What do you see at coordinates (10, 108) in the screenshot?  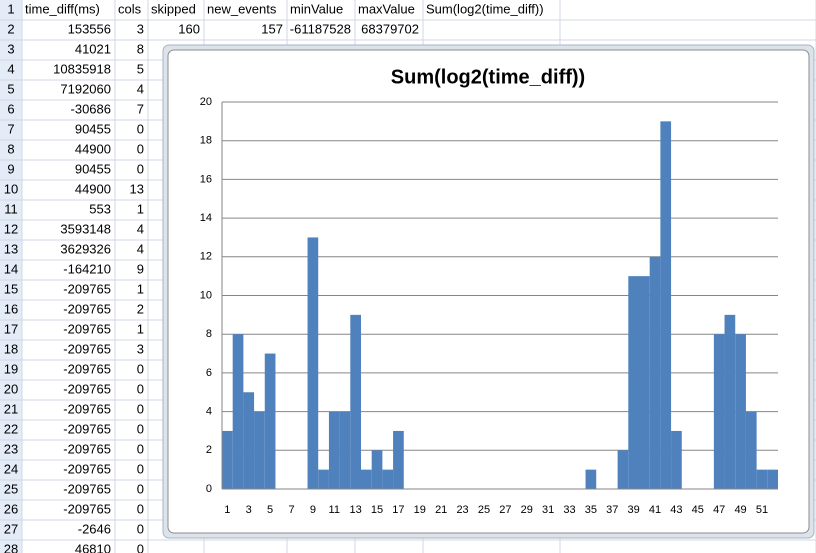 I see `row-number: 6` at bounding box center [10, 108].